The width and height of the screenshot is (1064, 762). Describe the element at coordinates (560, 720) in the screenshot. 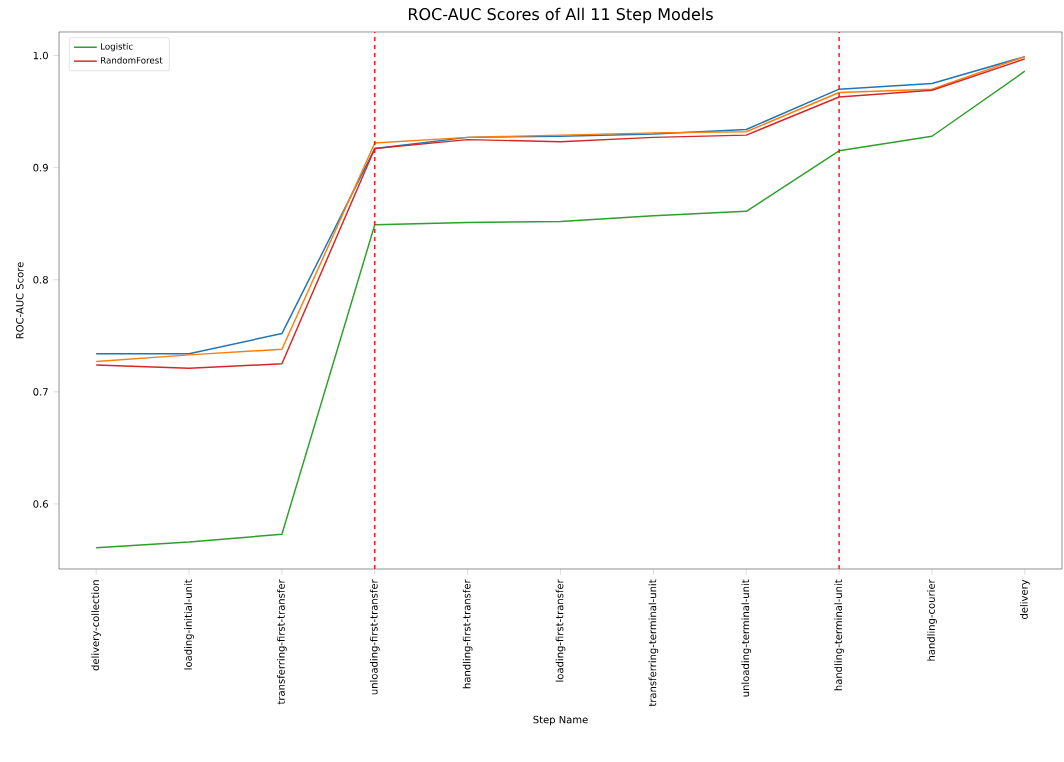

I see `x-axis-title: Step Name` at that location.